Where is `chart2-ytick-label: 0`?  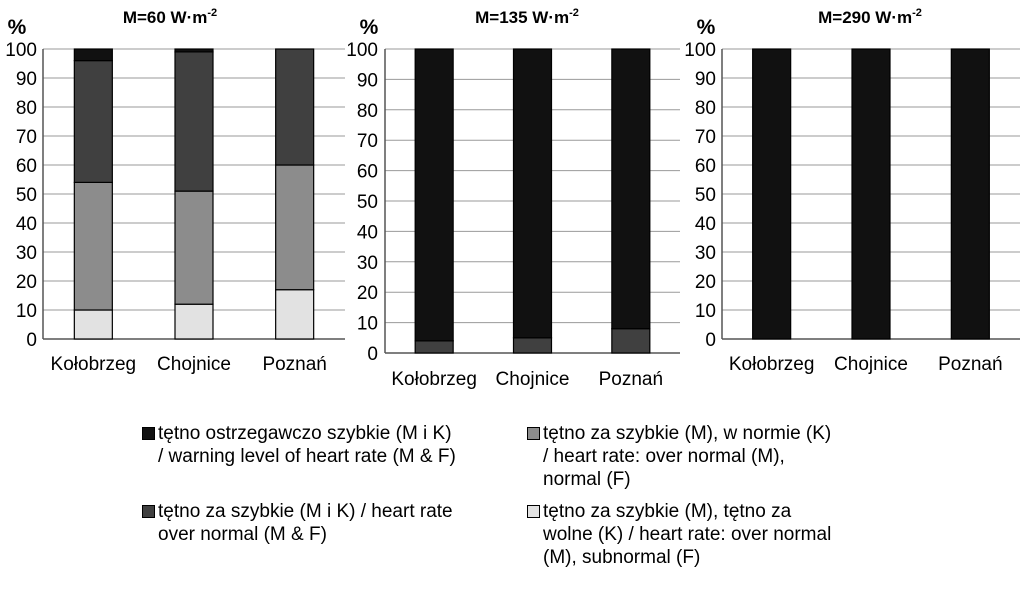 chart2-ytick-label: 0 is located at coordinates (372, 354).